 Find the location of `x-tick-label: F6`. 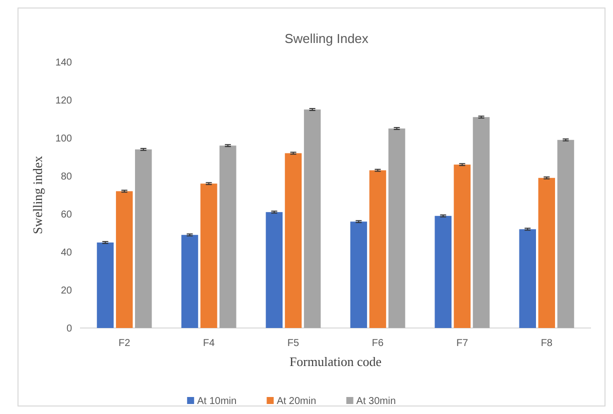

x-tick-label: F6 is located at coordinates (378, 343).